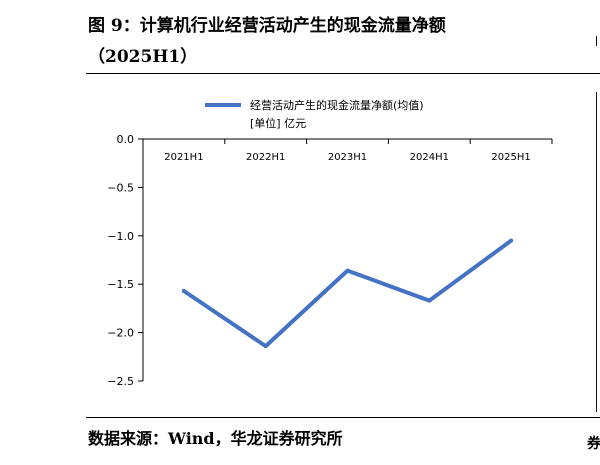 The width and height of the screenshot is (600, 465). I want to click on series-group, so click(347, 293).